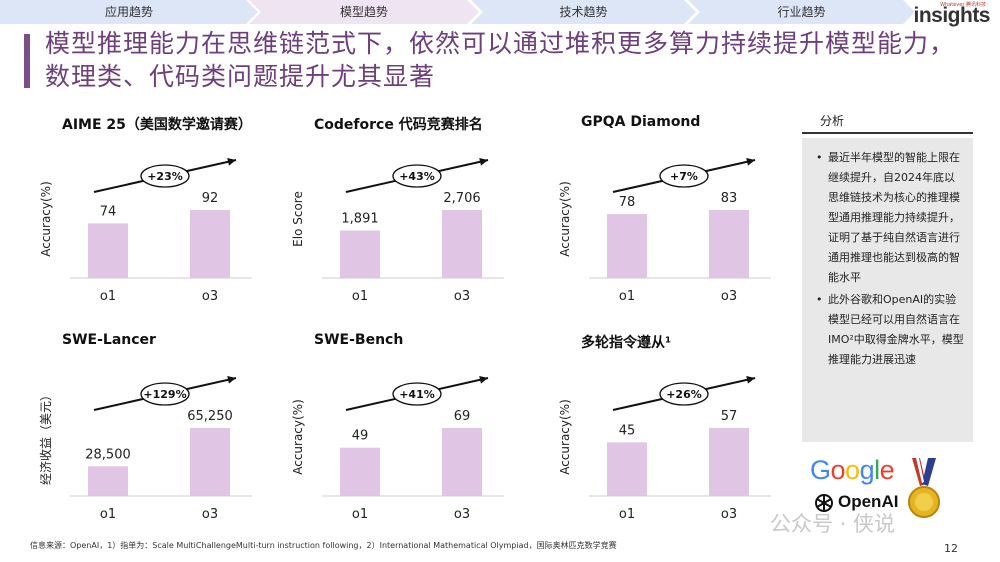 Image resolution: width=1000 pixels, height=562 pixels. I want to click on page-number: 12, so click(951, 548).